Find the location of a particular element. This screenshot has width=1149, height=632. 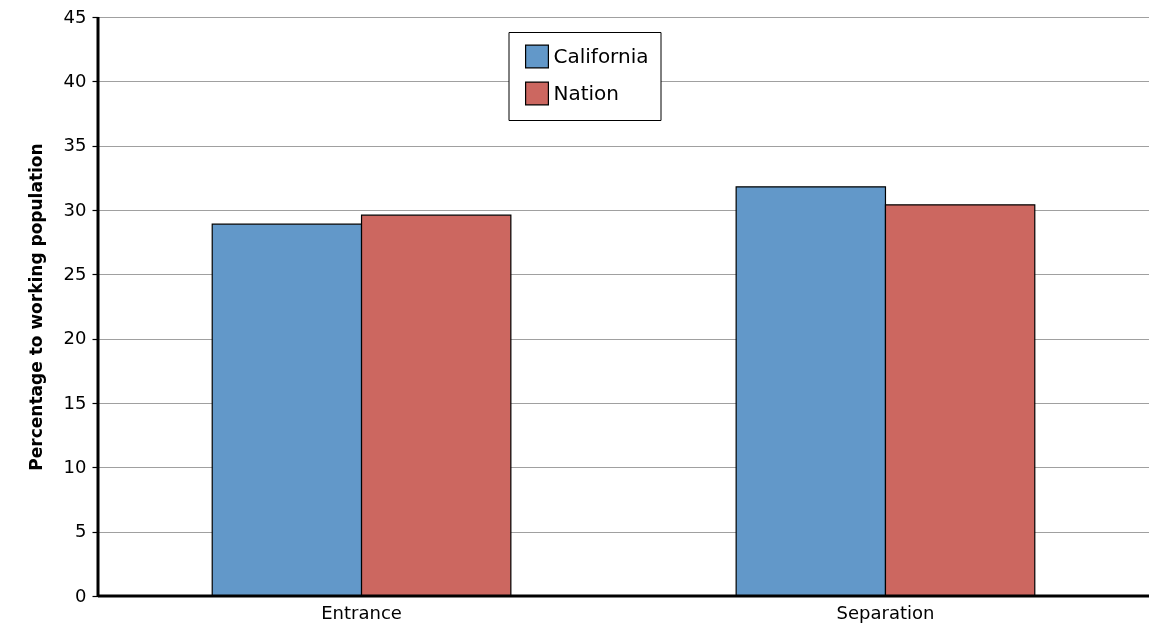

y-tick-label: 35 is located at coordinates (75, 145).